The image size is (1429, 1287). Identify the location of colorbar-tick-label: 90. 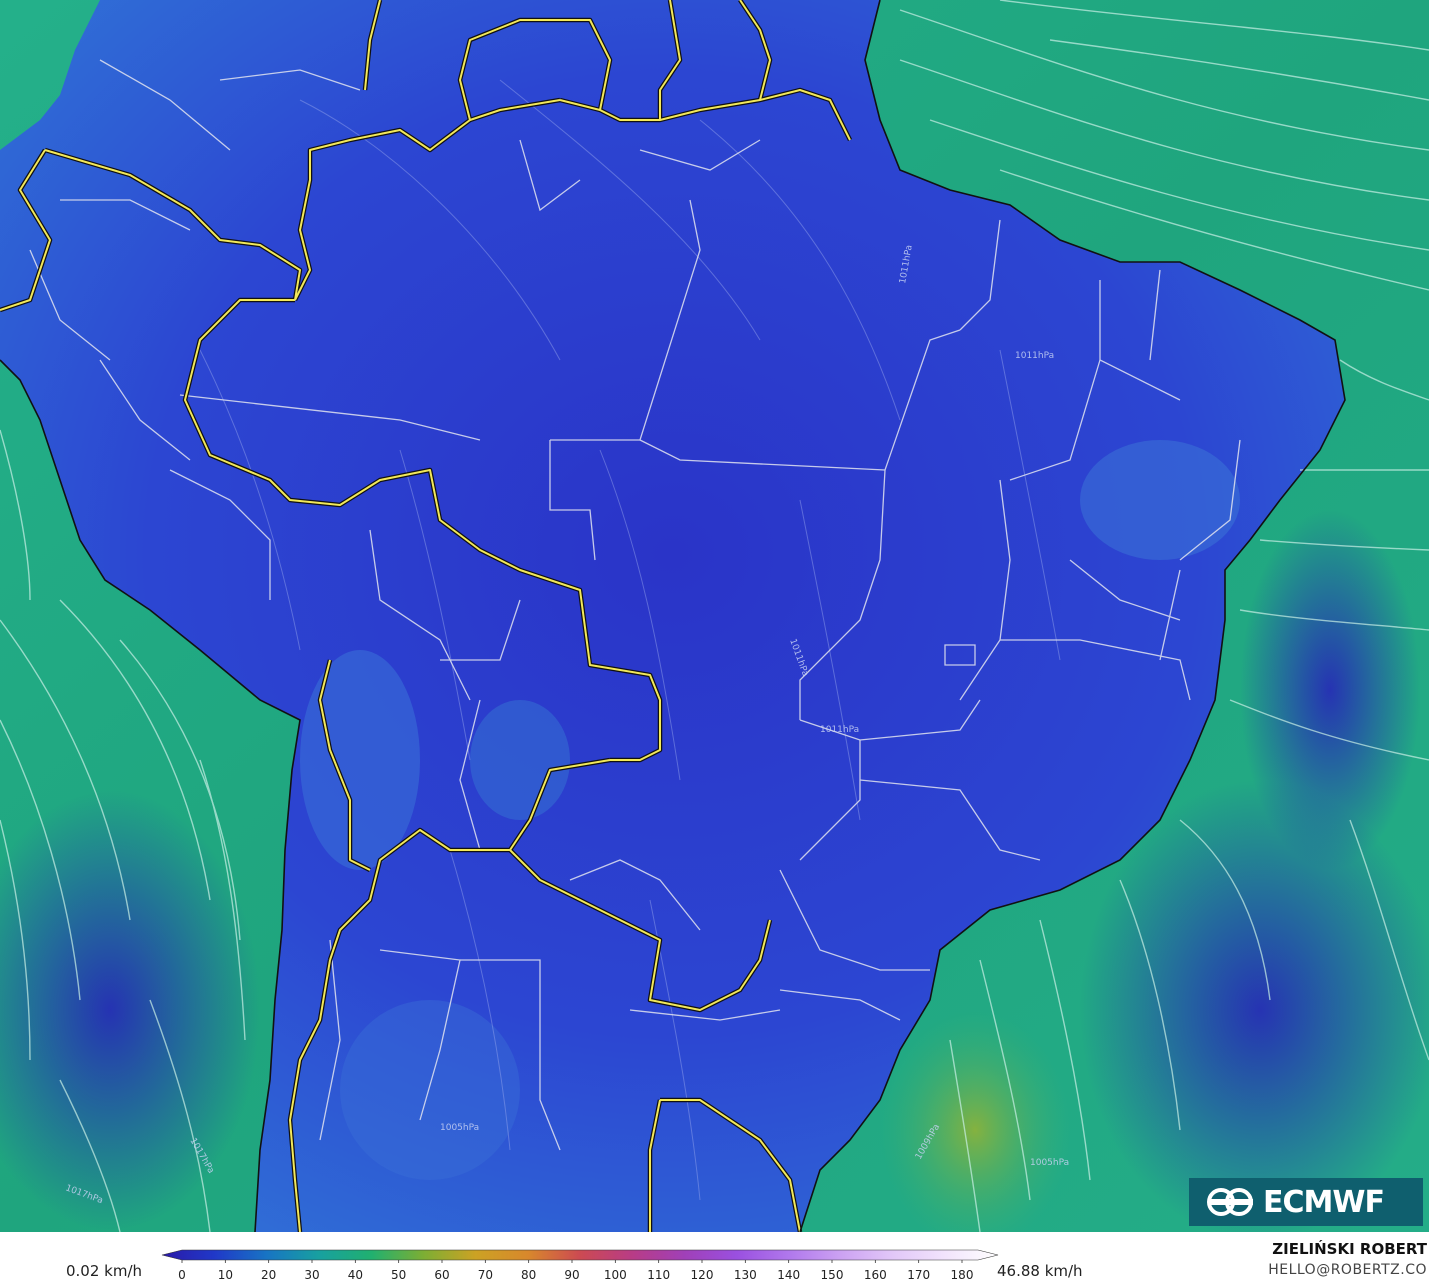
(571, 1275).